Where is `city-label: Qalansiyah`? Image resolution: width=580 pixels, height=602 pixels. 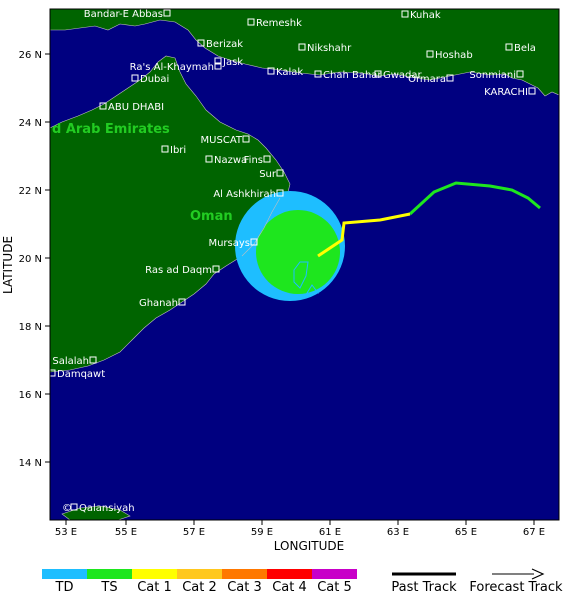 city-label: Qalansiyah is located at coordinates (107, 508).